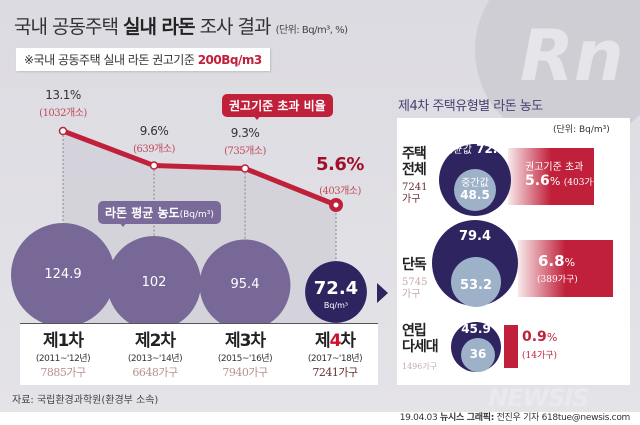 The height and width of the screenshot is (425, 640). Describe the element at coordinates (245, 341) in the screenshot. I see `round-name: 제3차` at that location.